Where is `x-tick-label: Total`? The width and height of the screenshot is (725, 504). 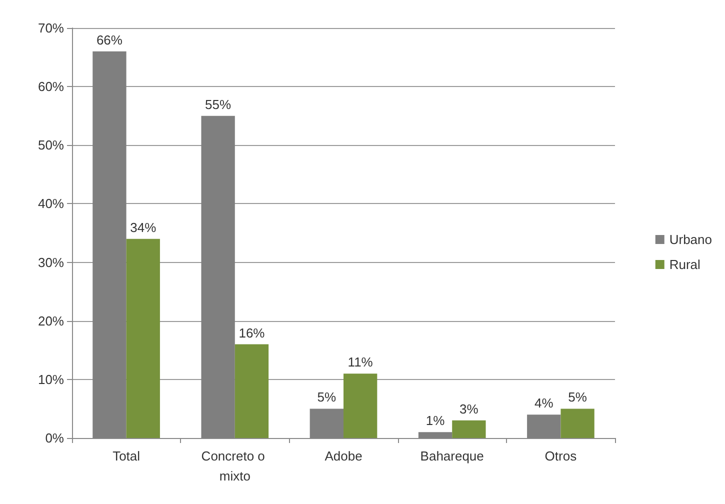 x-tick-label: Total is located at coordinates (126, 456).